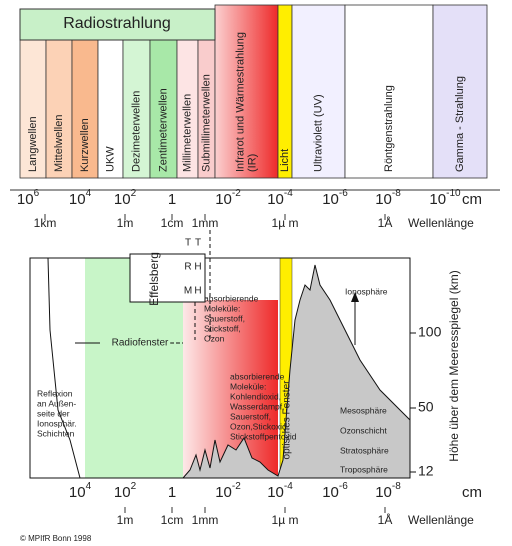  What do you see at coordinates (56, 538) in the screenshot?
I see `copyright: © MPIfR Bonn 1998` at bounding box center [56, 538].